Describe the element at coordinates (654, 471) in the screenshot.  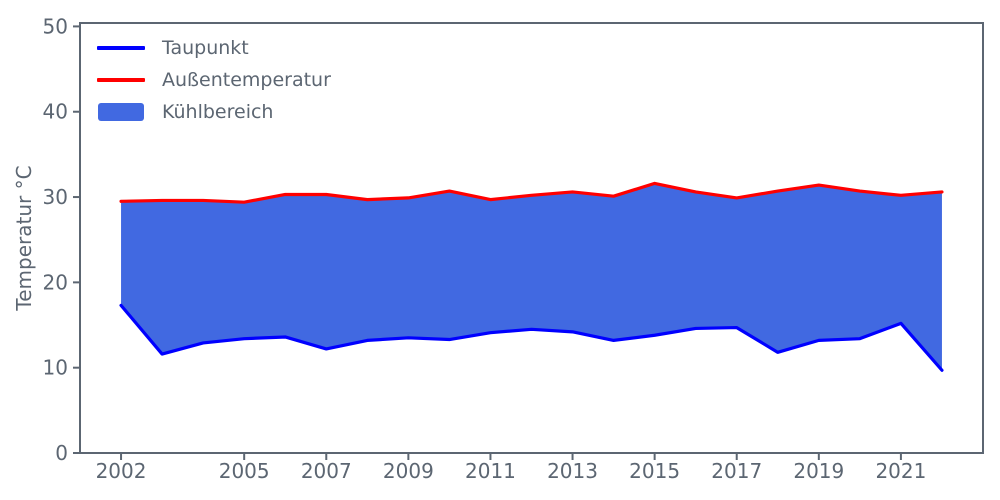
I see `x-tick-label: 2015` at that location.